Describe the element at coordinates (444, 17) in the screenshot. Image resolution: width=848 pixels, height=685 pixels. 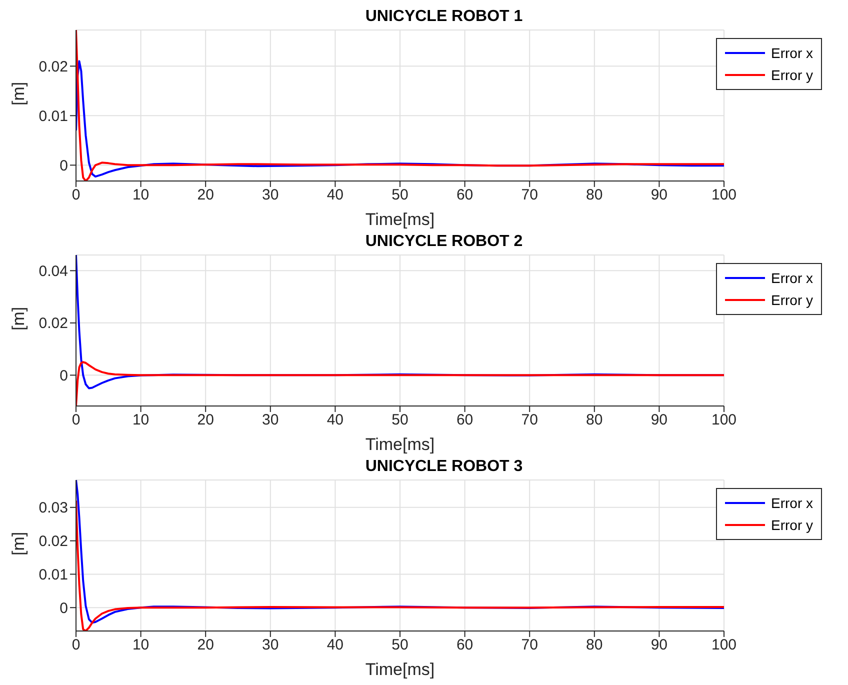
I see `chart-title: UNICYCLE ROBOT 1` at that location.